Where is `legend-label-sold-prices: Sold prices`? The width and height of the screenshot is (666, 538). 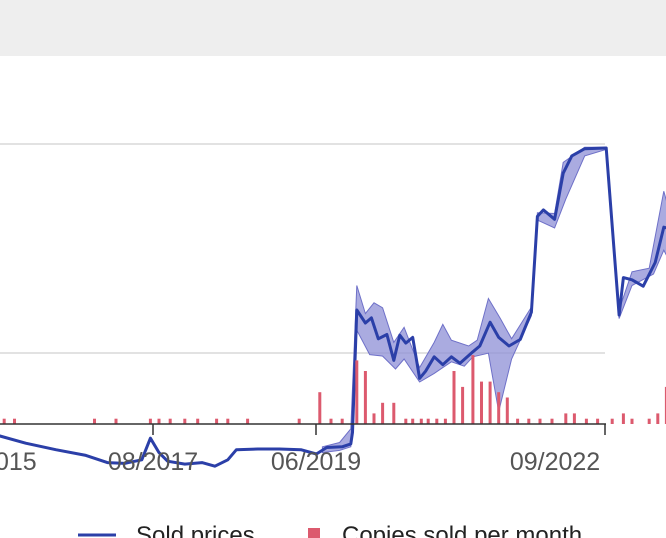
legend-label-sold-prices: Sold prices is located at coordinates (195, 530).